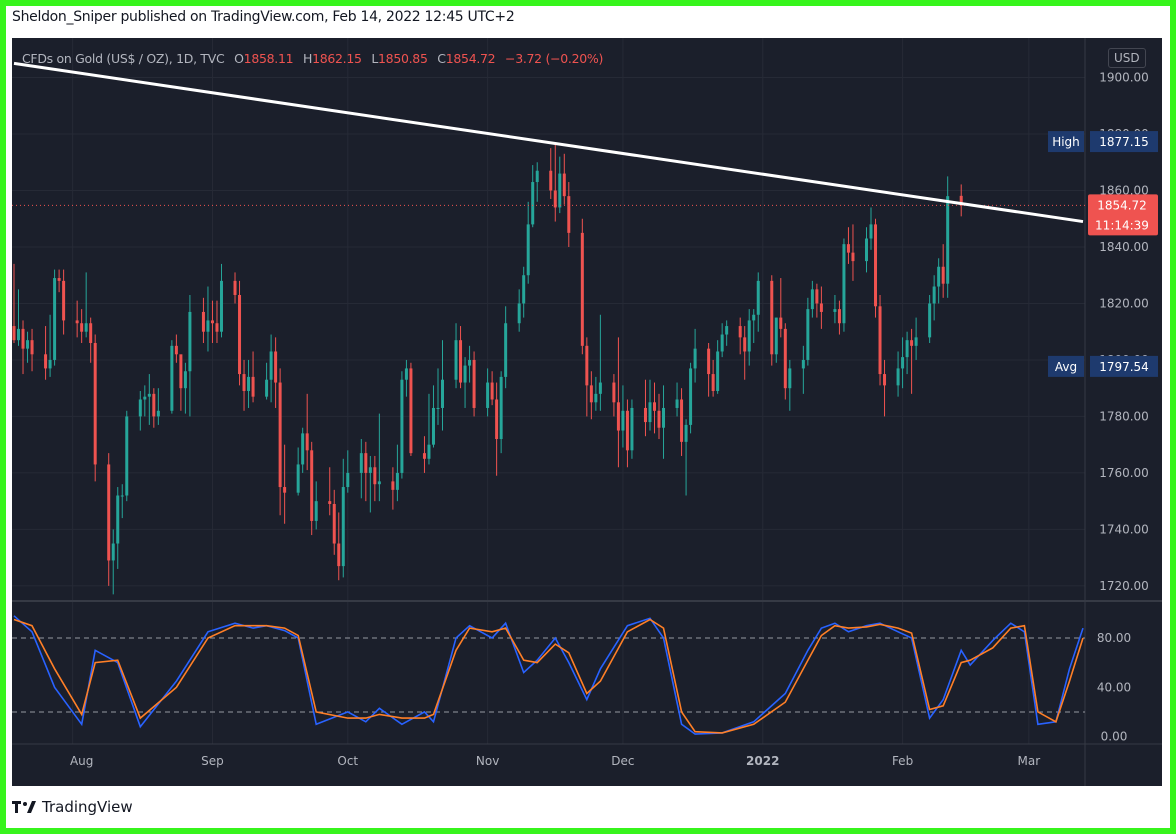 The image size is (1176, 834). What do you see at coordinates (81, 761) in the screenshot?
I see `time-tick-label: Aug` at bounding box center [81, 761].